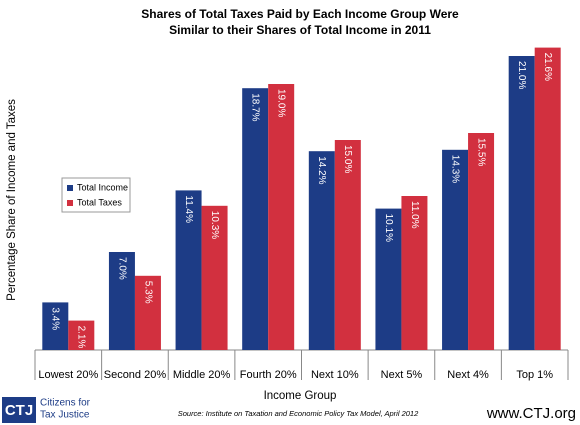 This screenshot has height=425, width=580. What do you see at coordinates (402, 375) in the screenshot?
I see `x-tick-label: Next 5%` at bounding box center [402, 375].